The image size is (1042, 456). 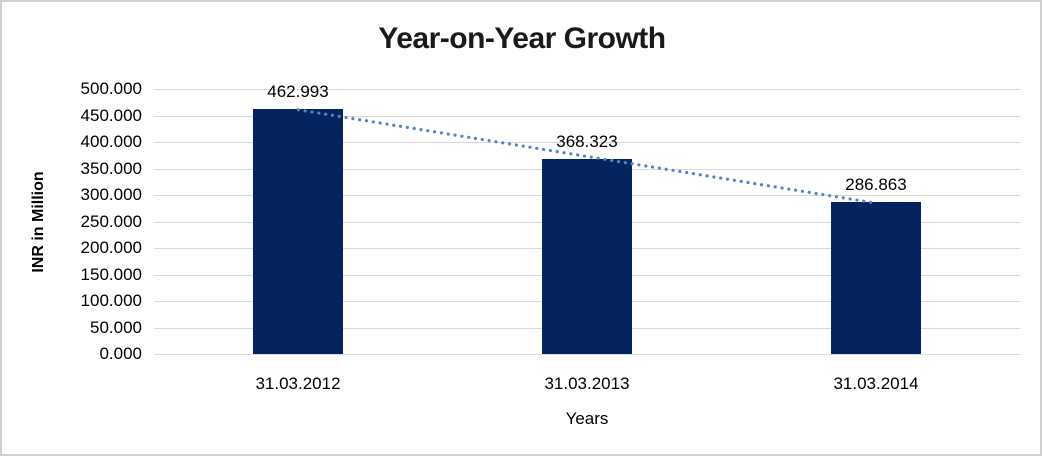 I want to click on bar-value-label: 462.993, so click(x=298, y=91).